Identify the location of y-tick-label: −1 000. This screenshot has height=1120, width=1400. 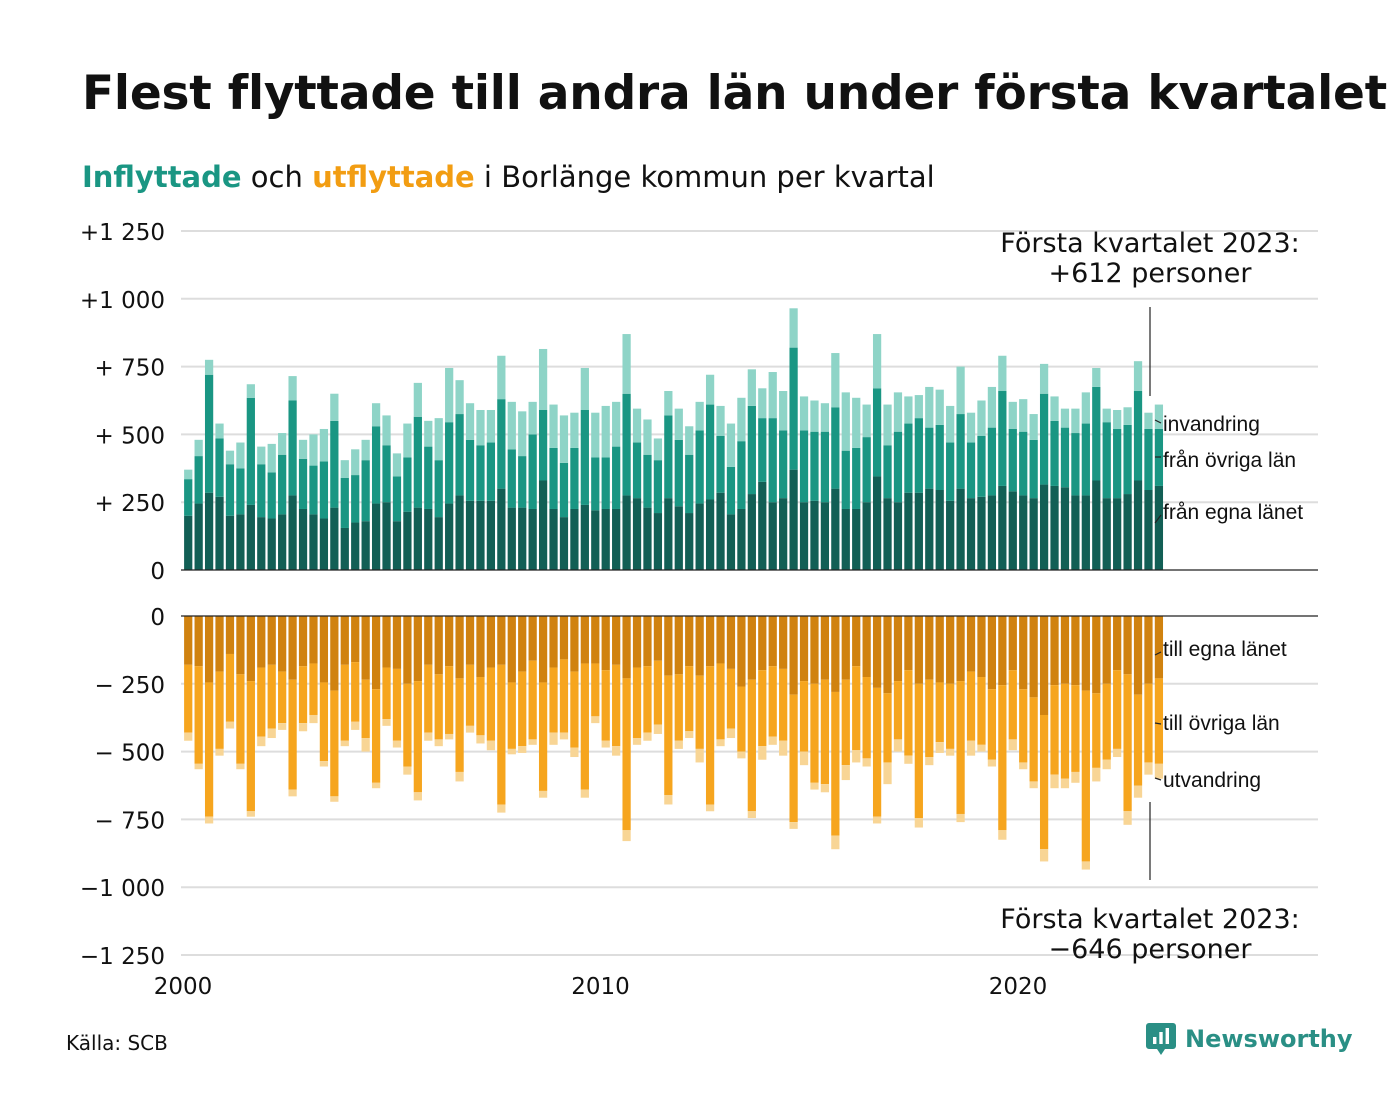
(122, 889).